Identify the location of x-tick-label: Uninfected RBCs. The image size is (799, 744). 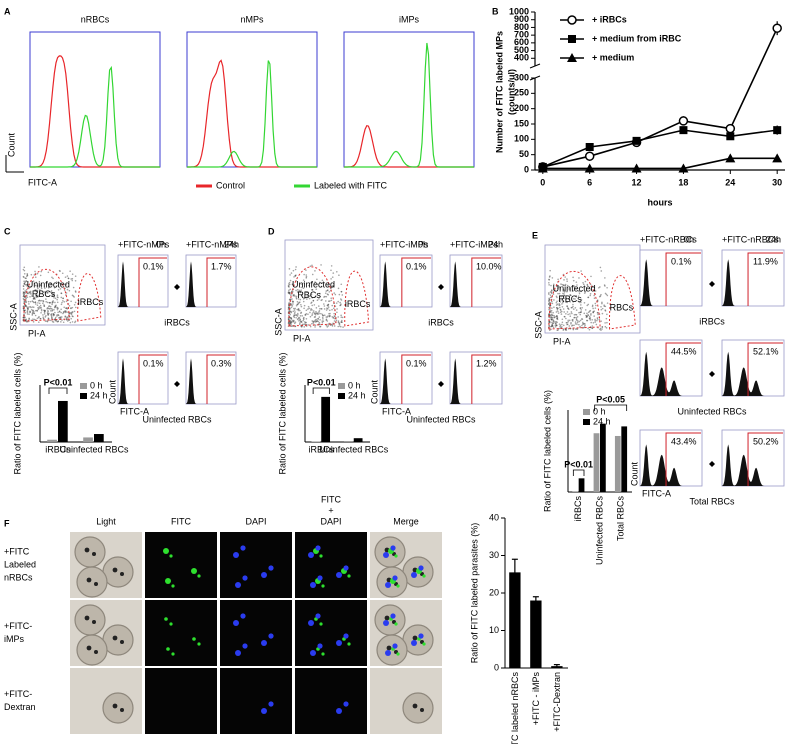
(354, 449).